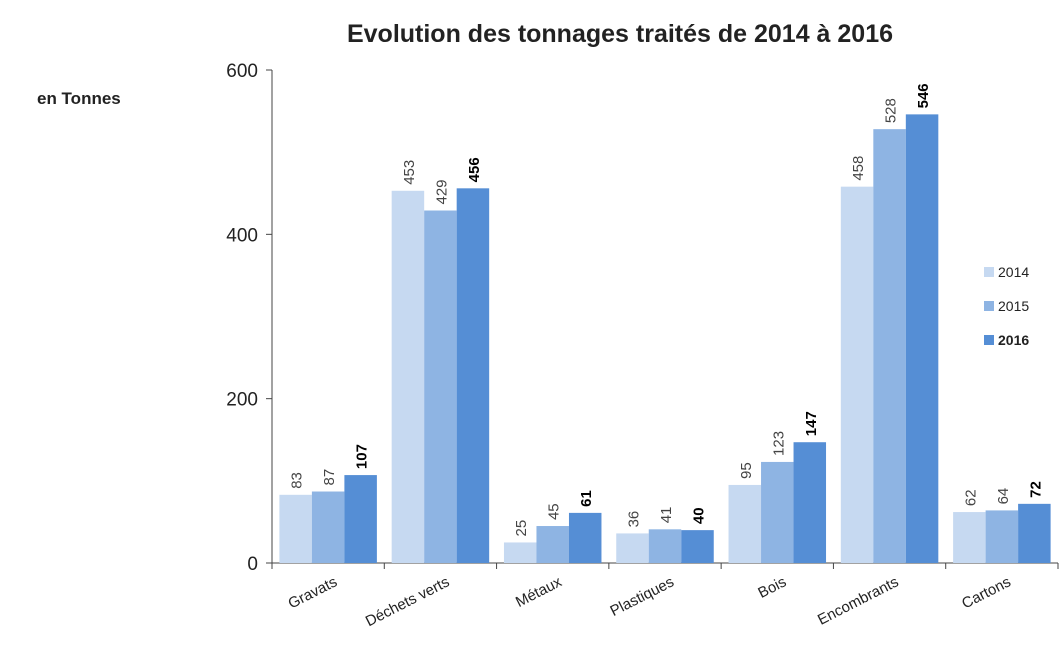 The width and height of the screenshot is (1060, 646). I want to click on value-label: 456, so click(474, 169).